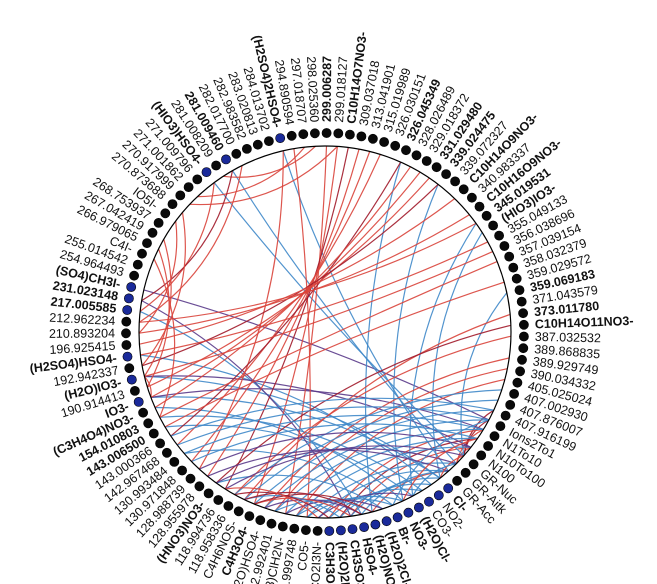  I want to click on node-label: 389.868835, so click(567, 351).